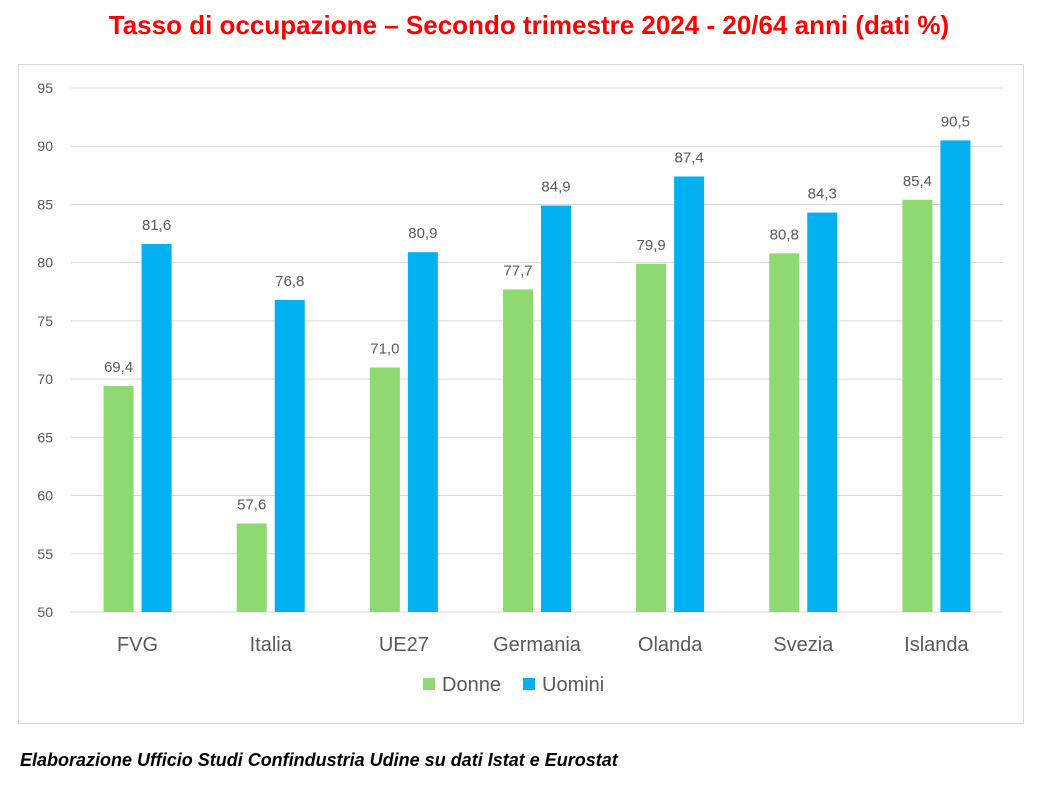 The width and height of the screenshot is (1058, 794). Describe the element at coordinates (955, 121) in the screenshot. I see `data-label: 90,5` at that location.